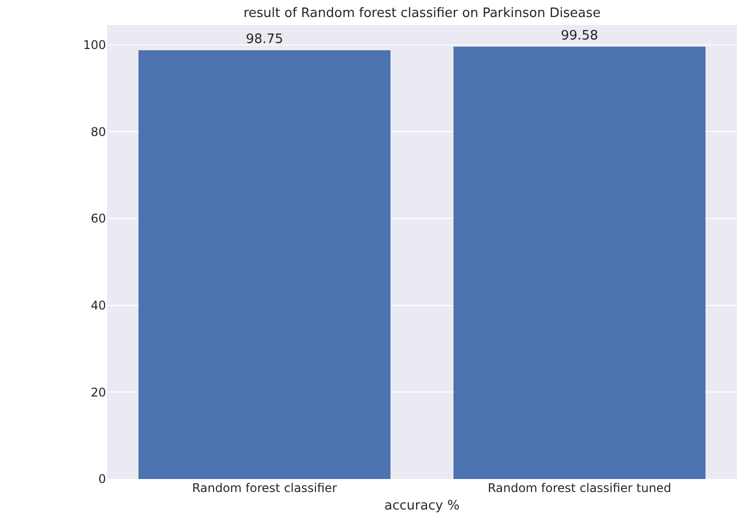 The width and height of the screenshot is (747, 527). Describe the element at coordinates (98, 392) in the screenshot. I see `y-tick-label: 20` at that location.